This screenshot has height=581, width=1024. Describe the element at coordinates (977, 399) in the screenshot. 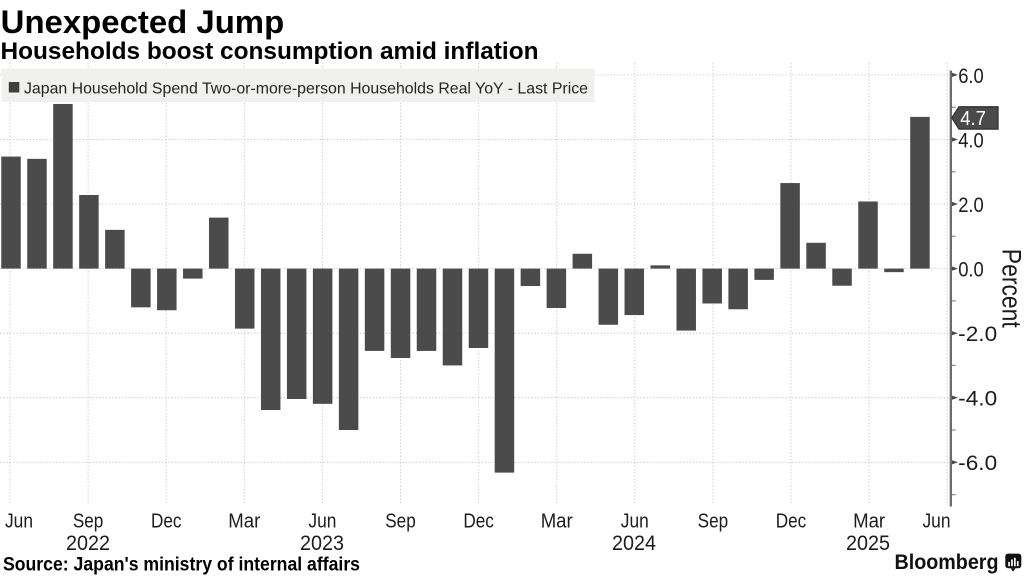

I see `svg-text: -4.0` at that location.